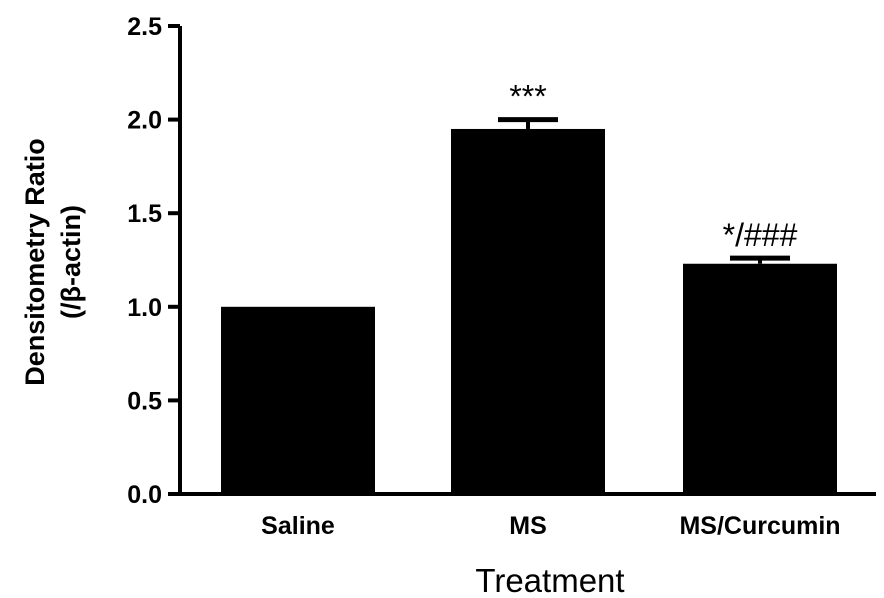 This screenshot has height=598, width=884. What do you see at coordinates (527, 97) in the screenshot?
I see `significance-label: ***` at bounding box center [527, 97].